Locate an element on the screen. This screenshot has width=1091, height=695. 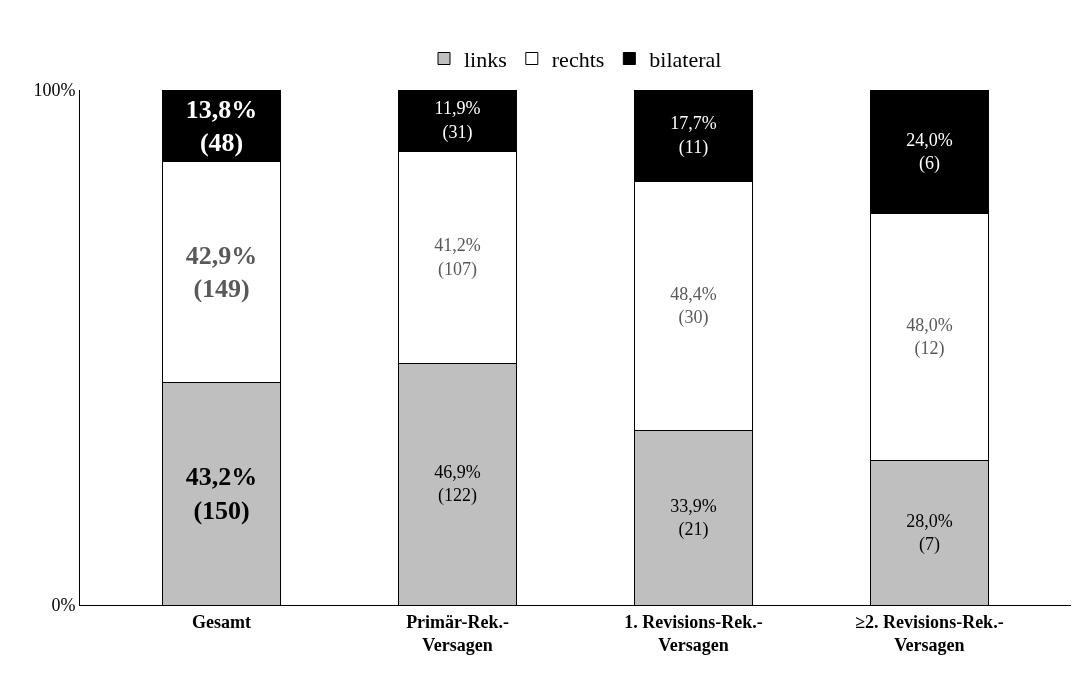
data-label: 17,7% (11) is located at coordinates (693, 135).